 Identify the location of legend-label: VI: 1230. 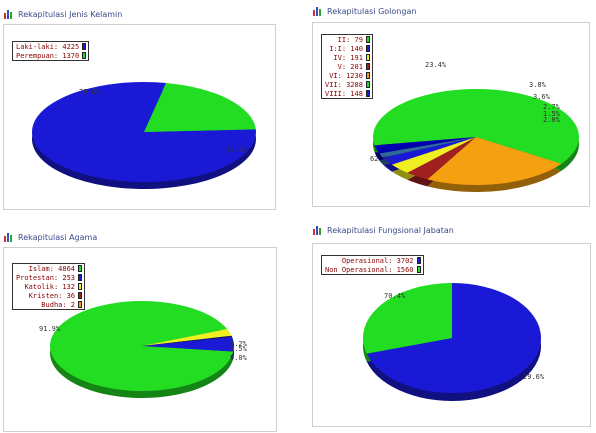
(346, 75).